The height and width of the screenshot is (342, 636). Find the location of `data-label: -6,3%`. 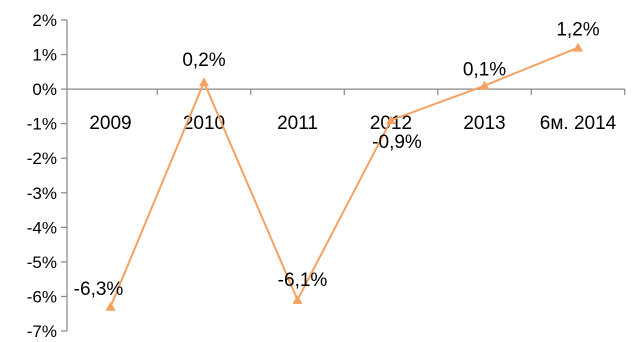

data-label: -6,3% is located at coordinates (99, 289).